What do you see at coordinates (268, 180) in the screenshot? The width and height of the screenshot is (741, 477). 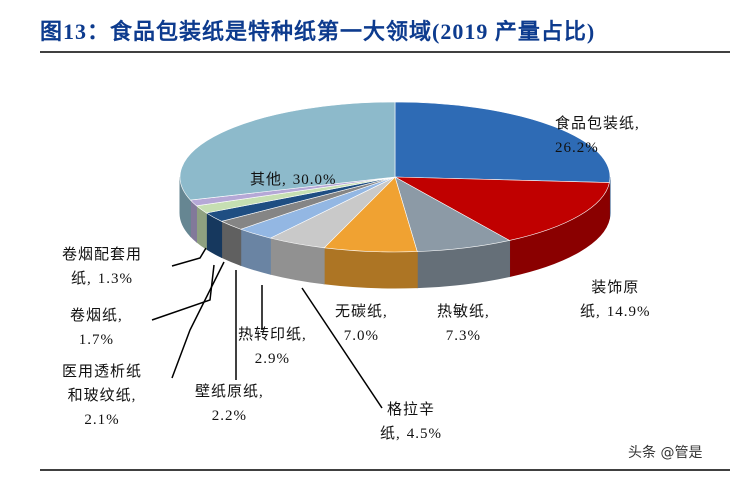 I see `category-label: 其他,` at bounding box center [268, 180].